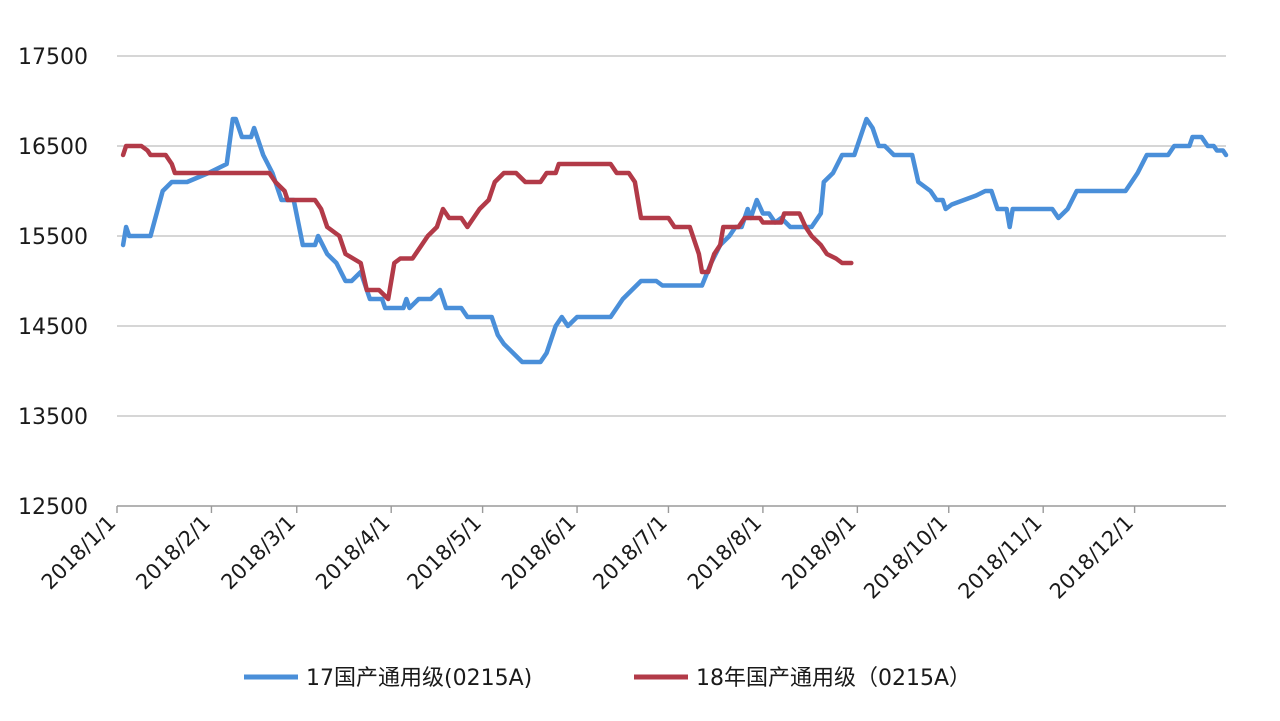  What do you see at coordinates (444, 553) in the screenshot?
I see `x-tick-label: 2018/5/1` at bounding box center [444, 553].